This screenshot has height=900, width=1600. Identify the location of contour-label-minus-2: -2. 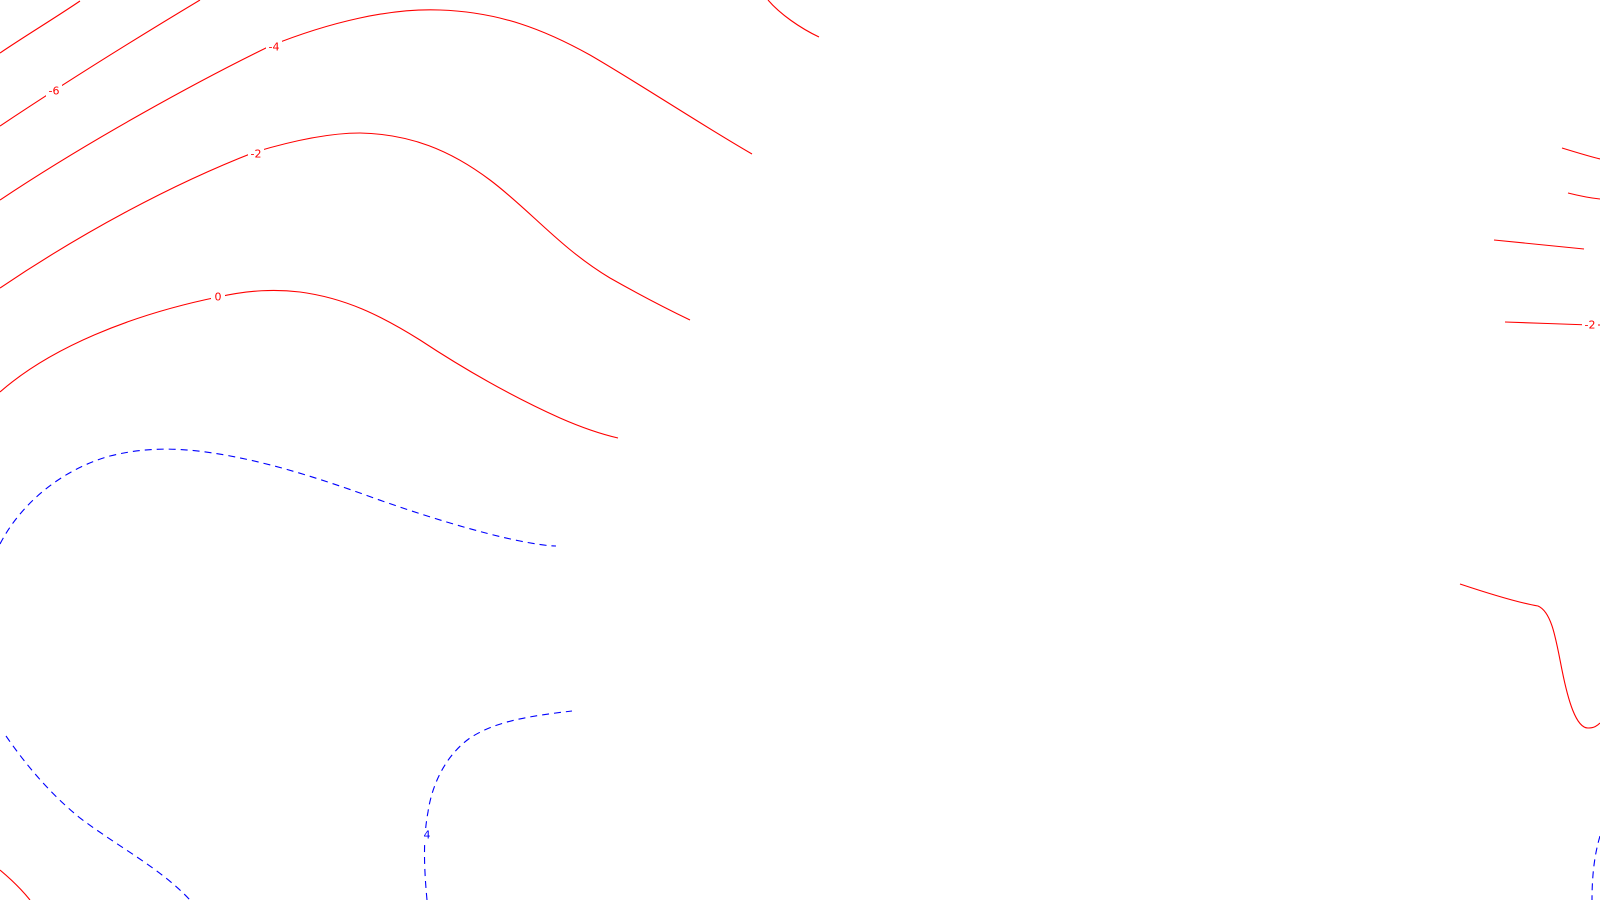
(256, 154).